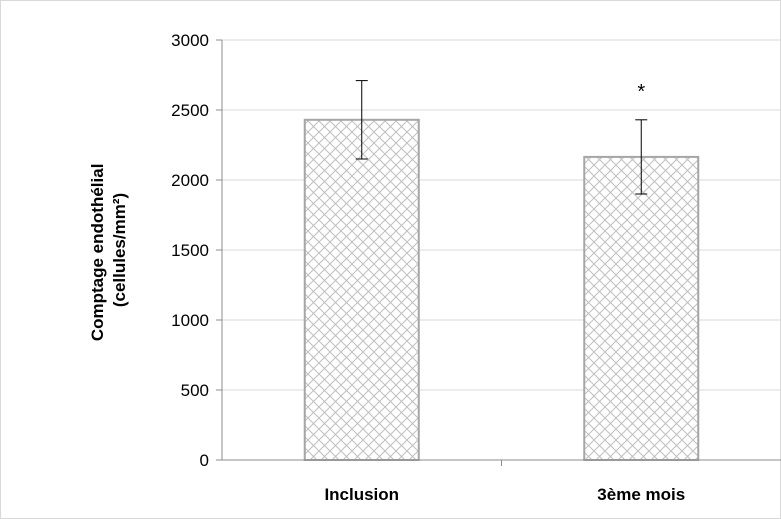  I want to click on x-category-label: Inclusion, so click(361, 494).